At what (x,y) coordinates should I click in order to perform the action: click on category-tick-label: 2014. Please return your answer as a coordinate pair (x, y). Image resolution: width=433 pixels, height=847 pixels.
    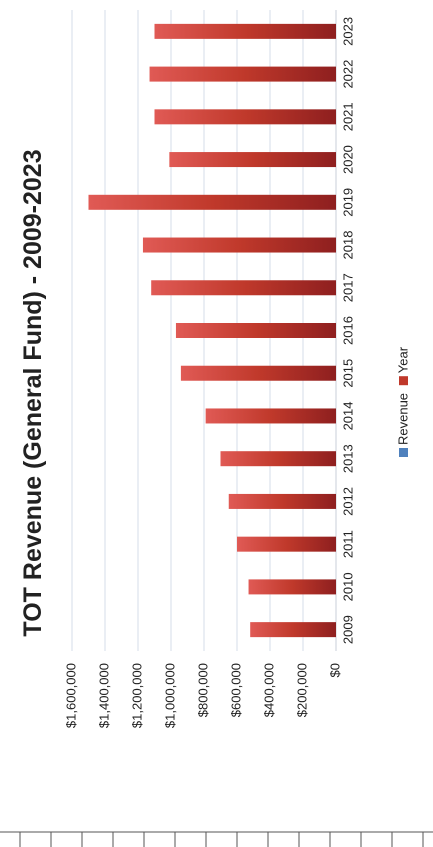
    Looking at the image, I should click on (347, 416).